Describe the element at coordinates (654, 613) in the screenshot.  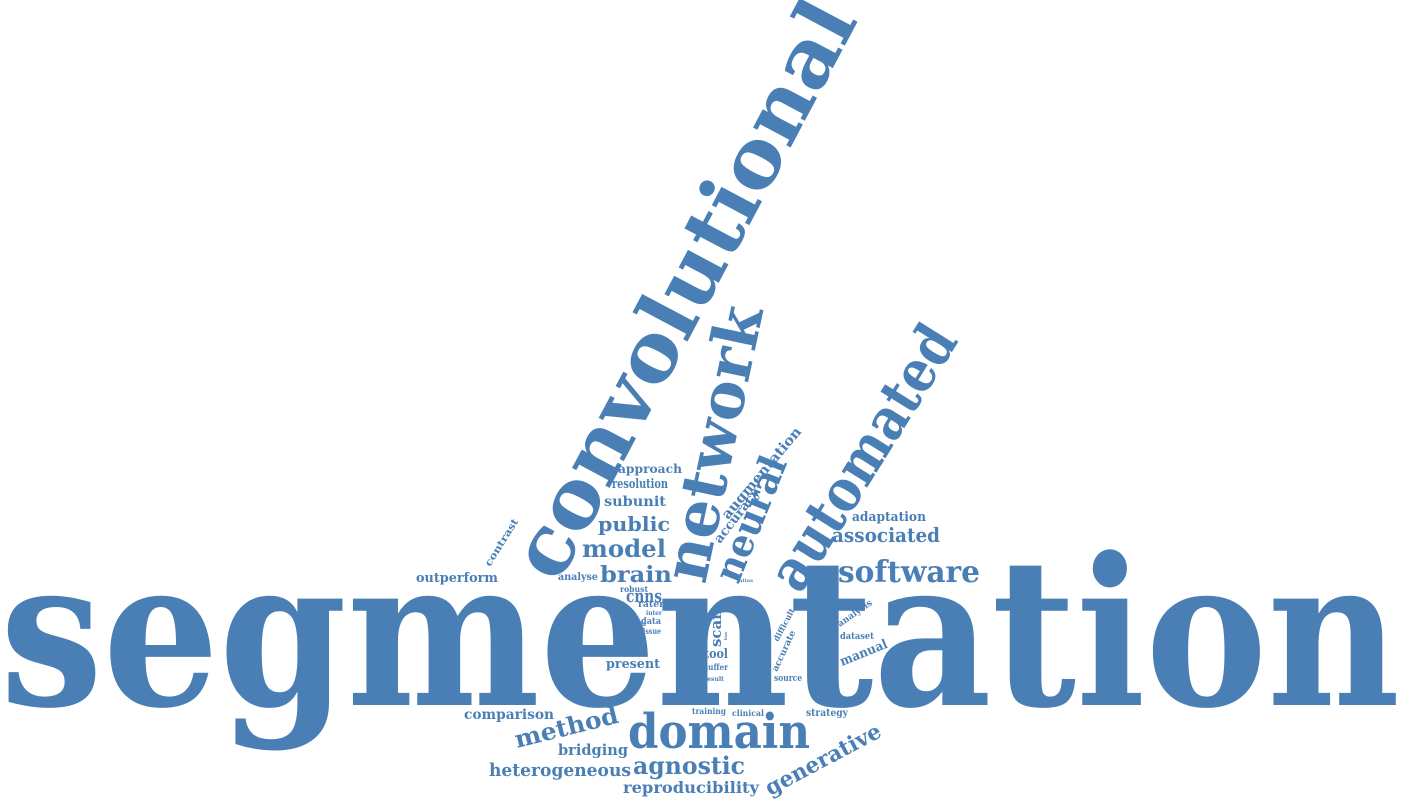
I see `word-inter: inter` at that location.